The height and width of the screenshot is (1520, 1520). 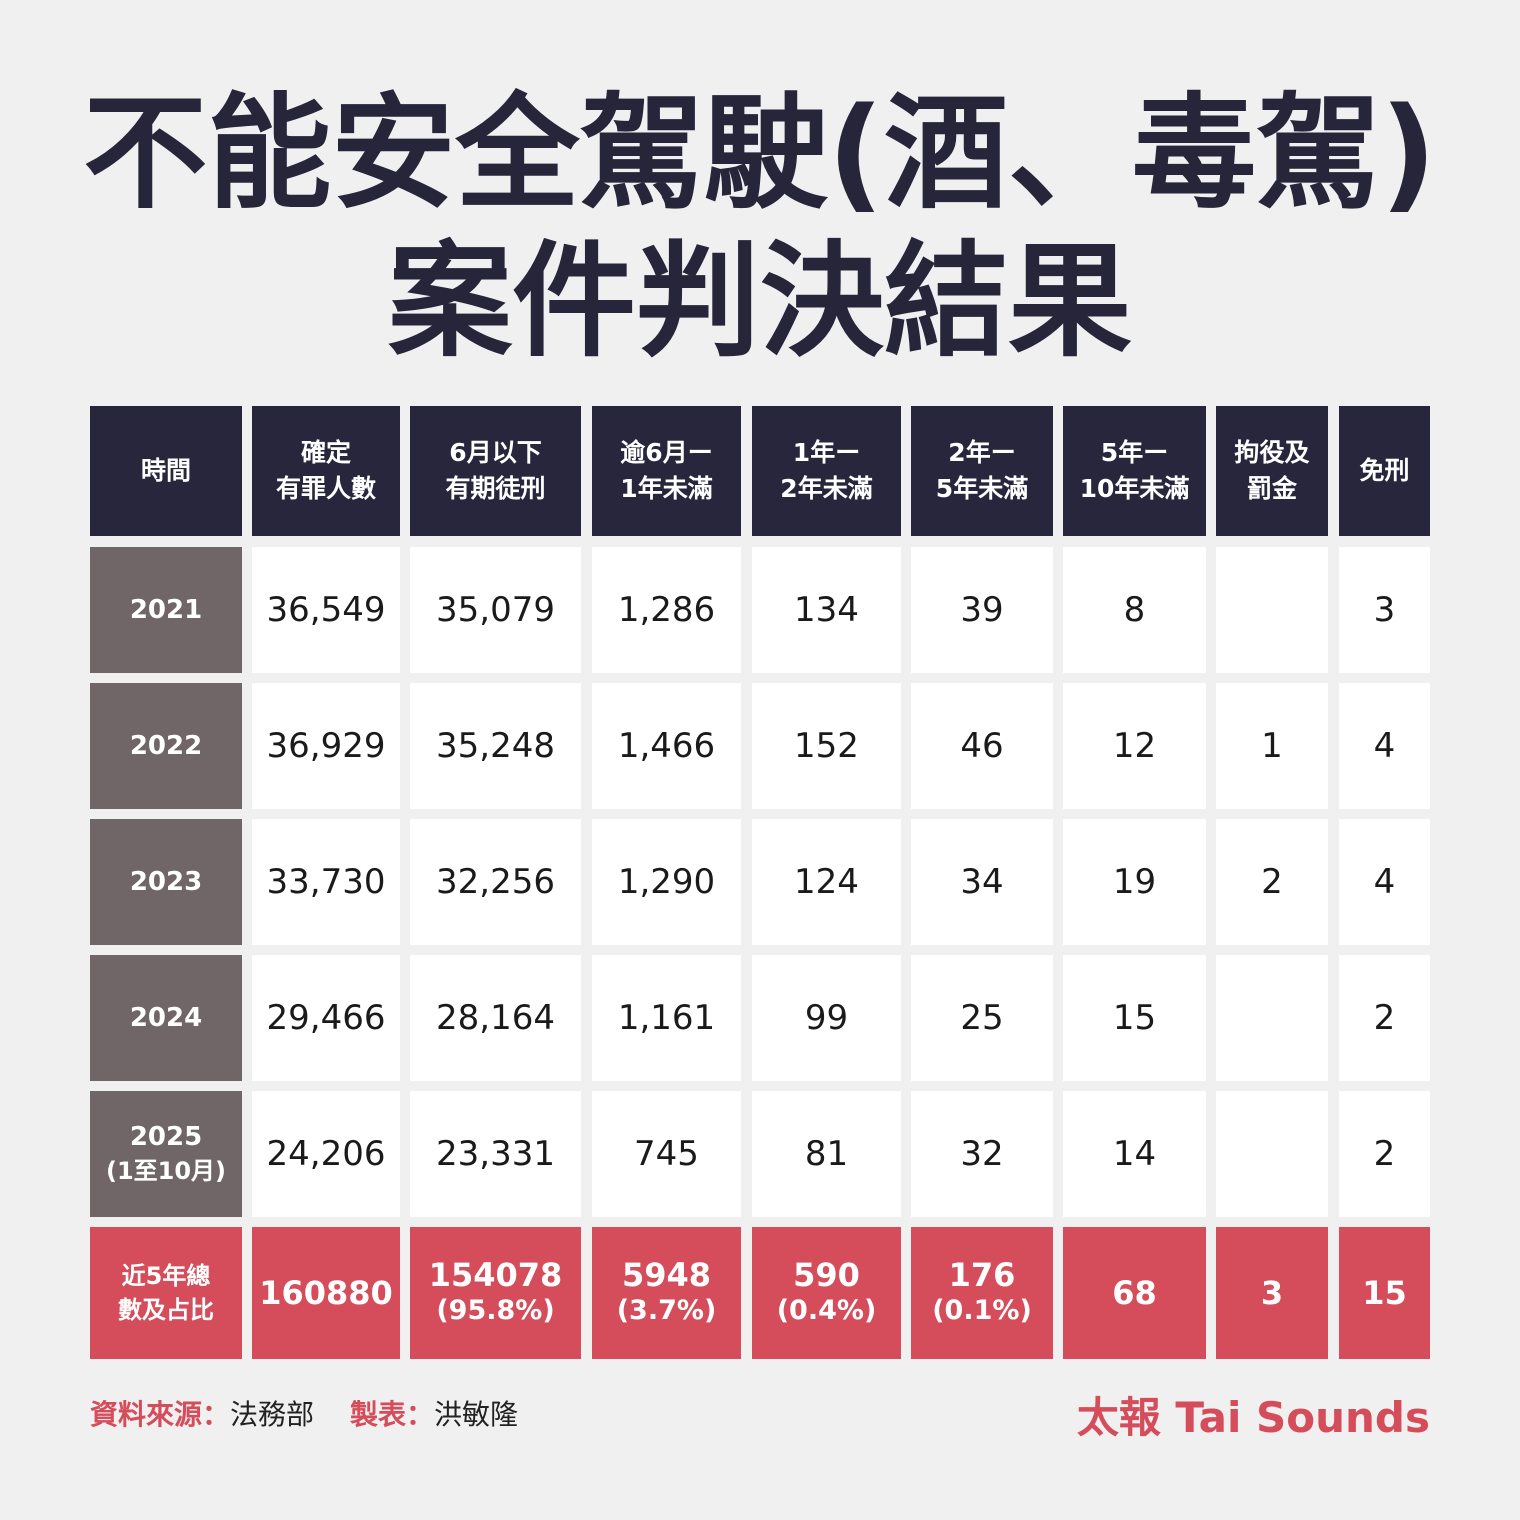 I want to click on cell-value: 25, so click(x=982, y=1018).